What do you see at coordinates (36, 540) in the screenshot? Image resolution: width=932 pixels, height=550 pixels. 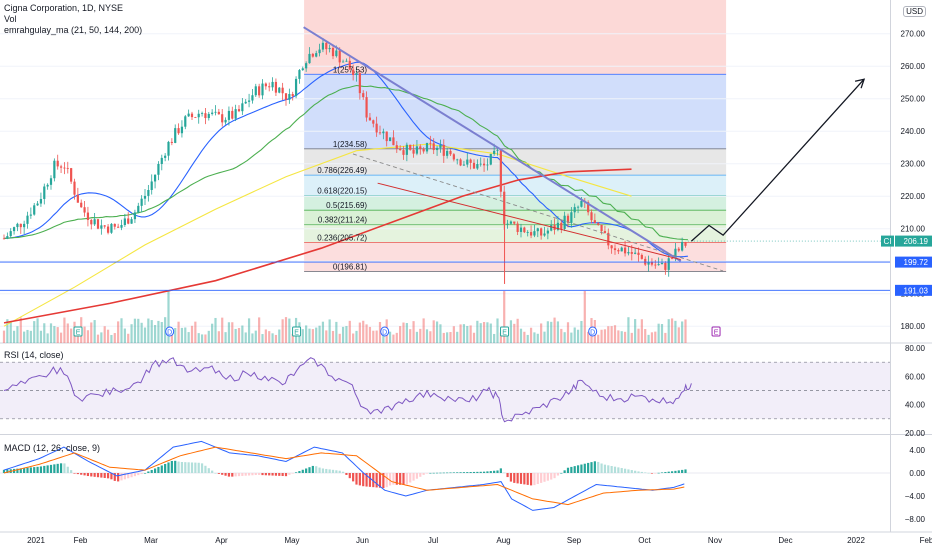 I see `date-tick-label: 2021` at bounding box center [36, 540].